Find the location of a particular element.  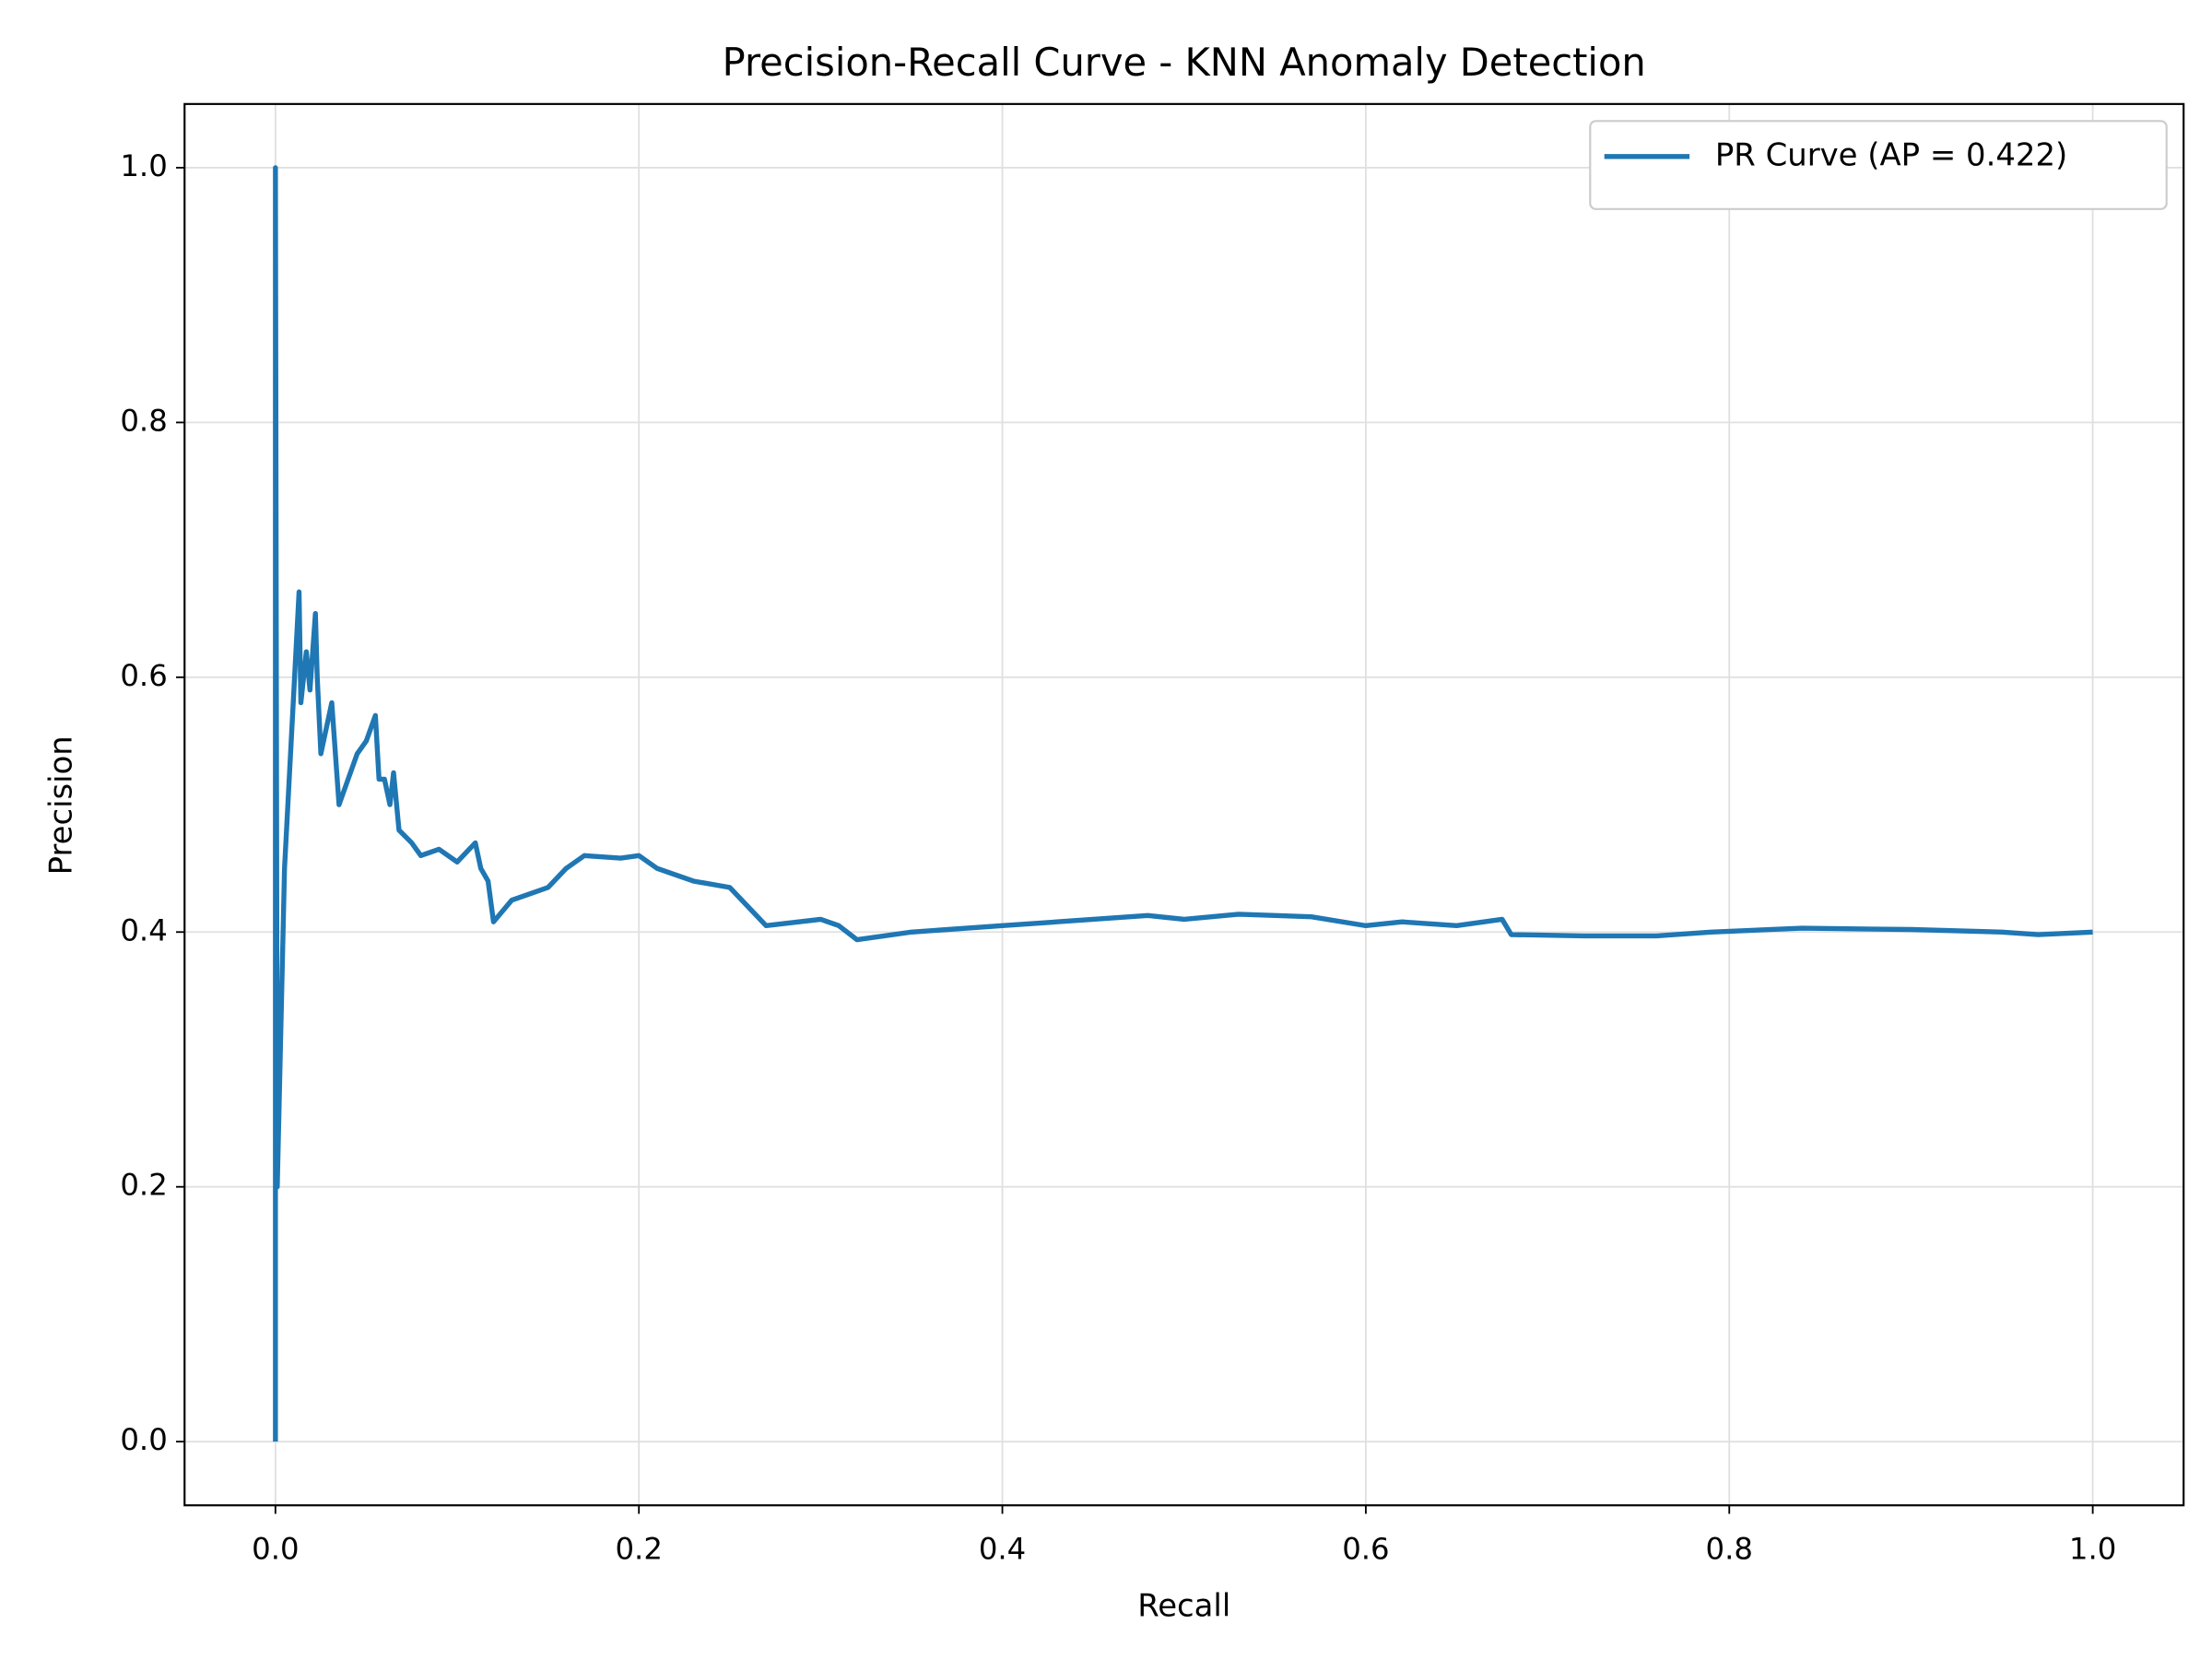

y-tick-label: 0.8 is located at coordinates (143, 420).